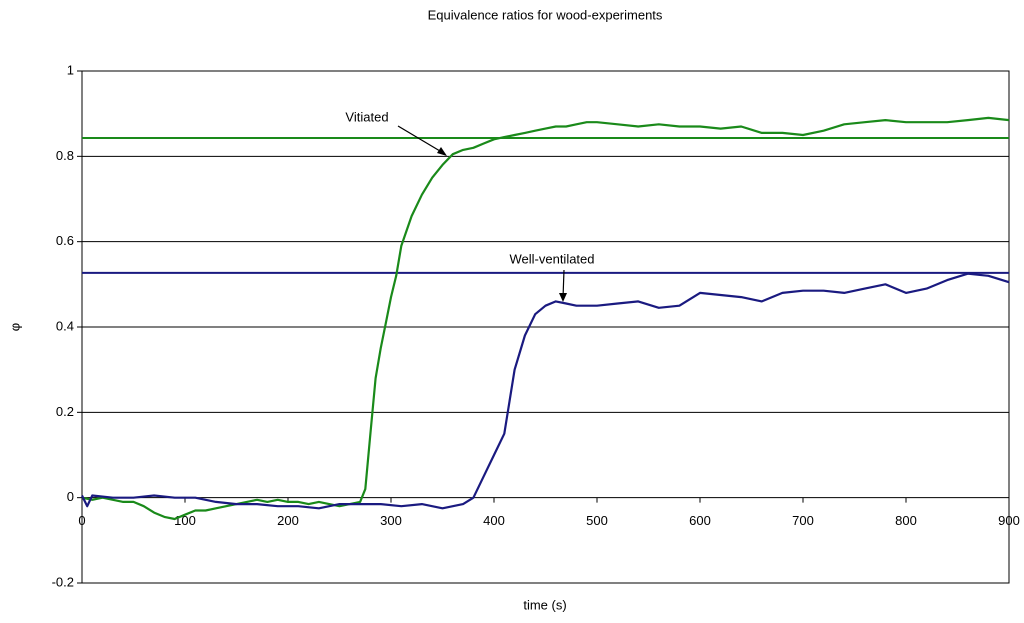 The width and height of the screenshot is (1024, 623). I want to click on x-tick-label: 700, so click(803, 520).